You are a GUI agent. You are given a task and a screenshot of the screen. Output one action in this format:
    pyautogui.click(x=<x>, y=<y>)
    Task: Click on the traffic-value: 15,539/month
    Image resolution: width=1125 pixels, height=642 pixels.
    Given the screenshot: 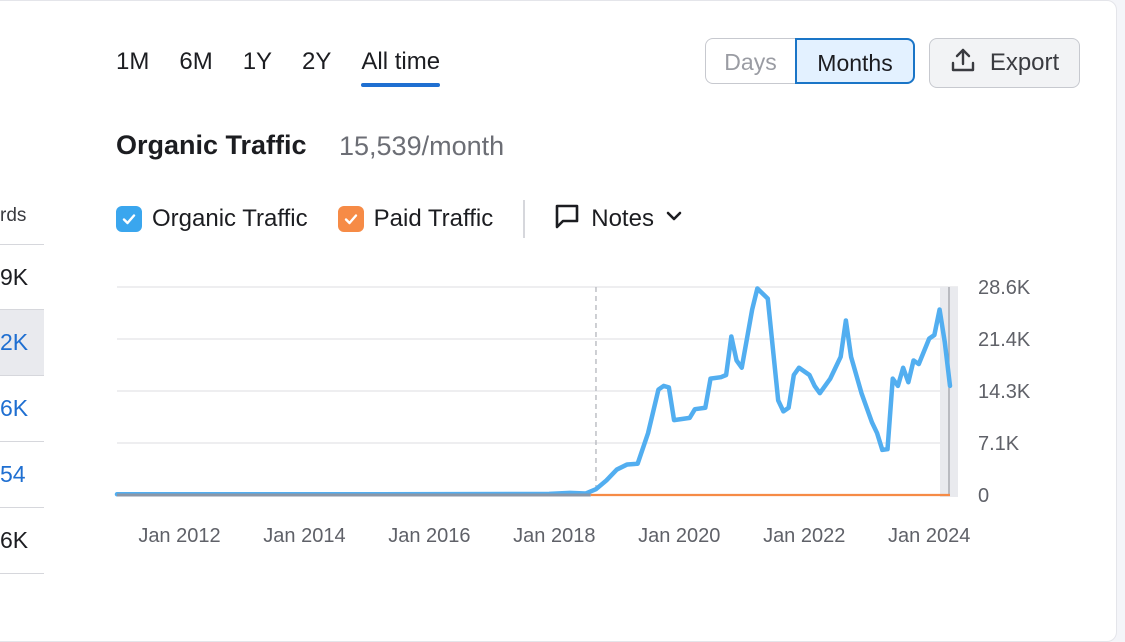 What is the action you would take?
    pyautogui.click(x=422, y=146)
    